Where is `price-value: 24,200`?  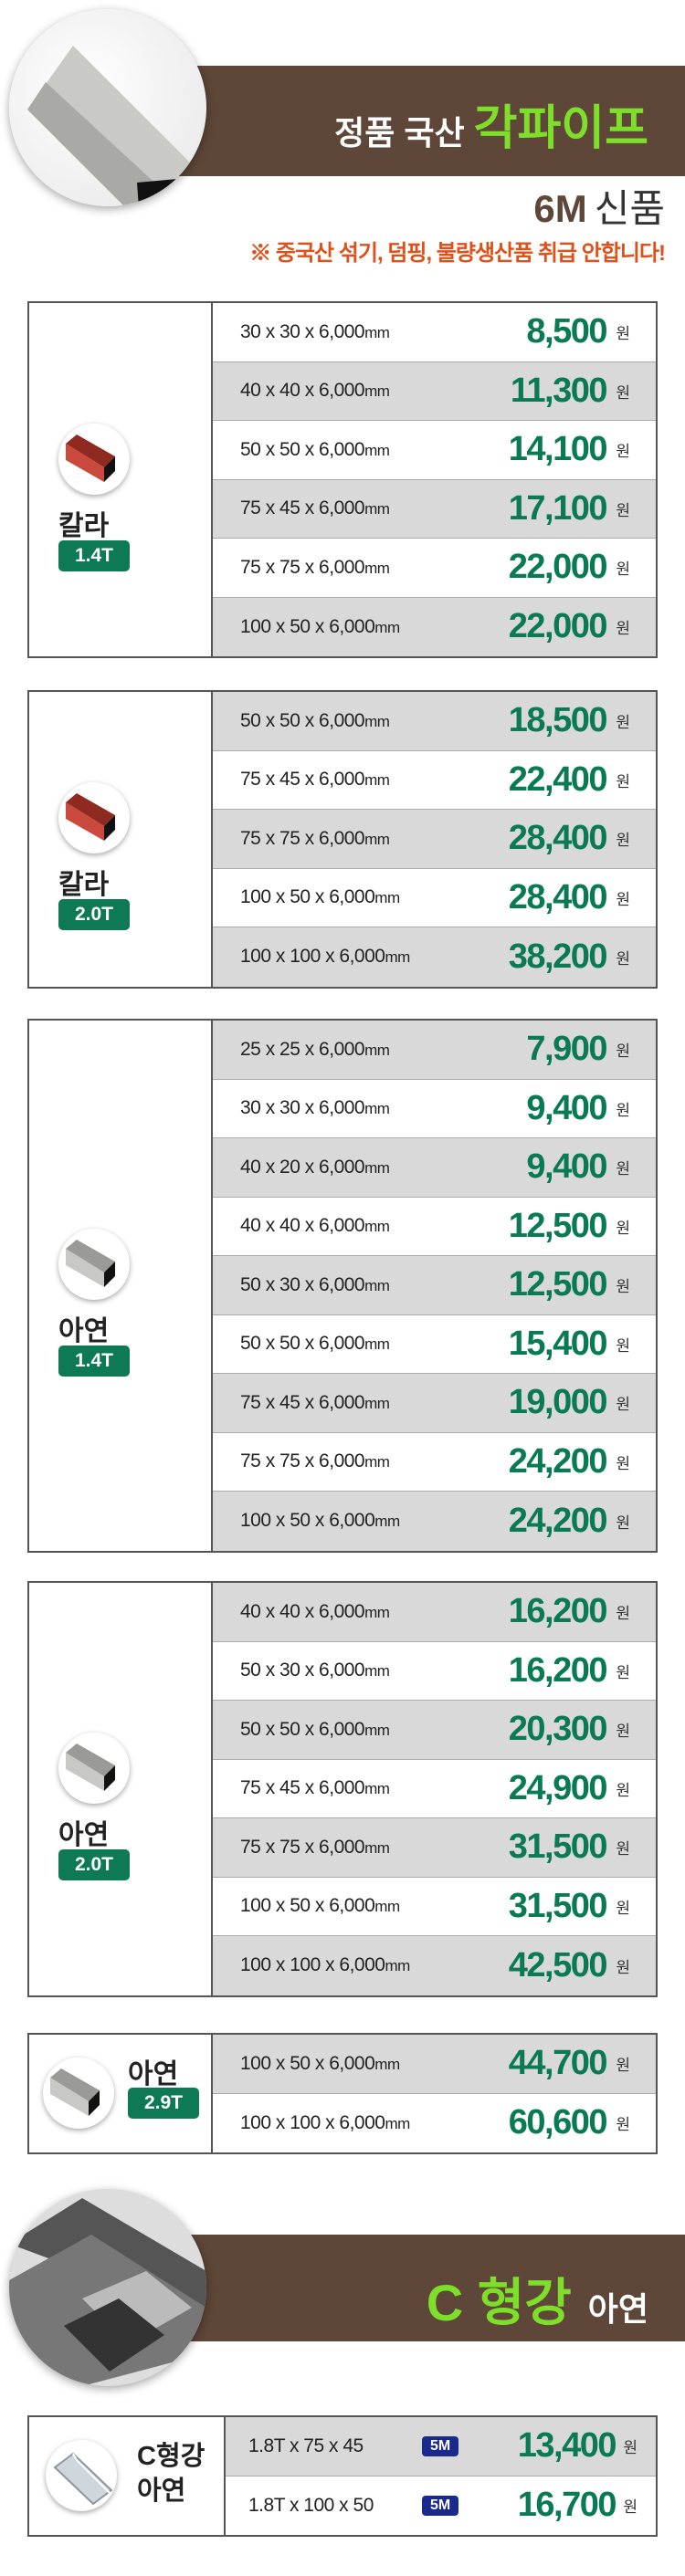 price-value: 24,200 is located at coordinates (558, 1461).